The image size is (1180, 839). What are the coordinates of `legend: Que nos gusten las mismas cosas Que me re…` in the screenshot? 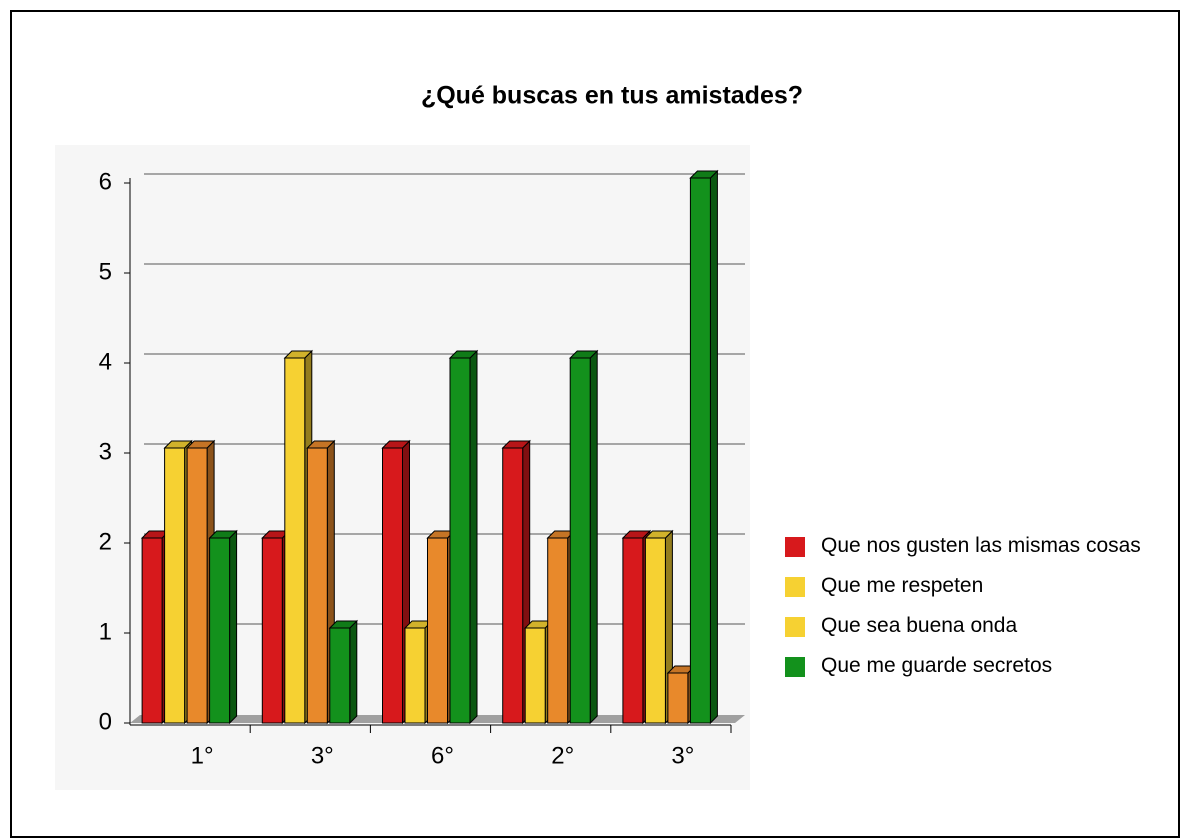 It's located at (975, 613).